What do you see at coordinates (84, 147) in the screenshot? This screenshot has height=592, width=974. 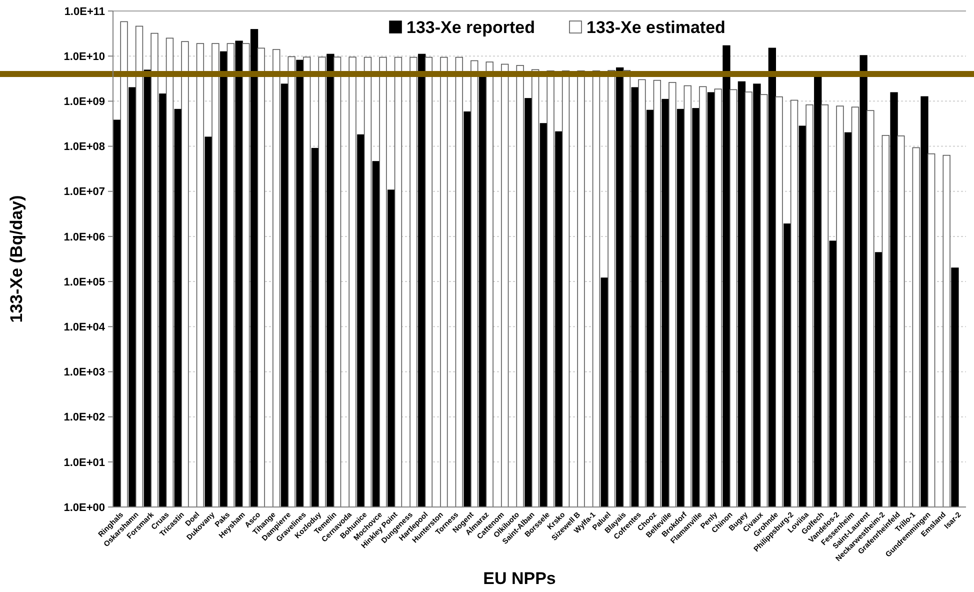 I see `y-tick-label: 1.0E+08` at bounding box center [84, 147].